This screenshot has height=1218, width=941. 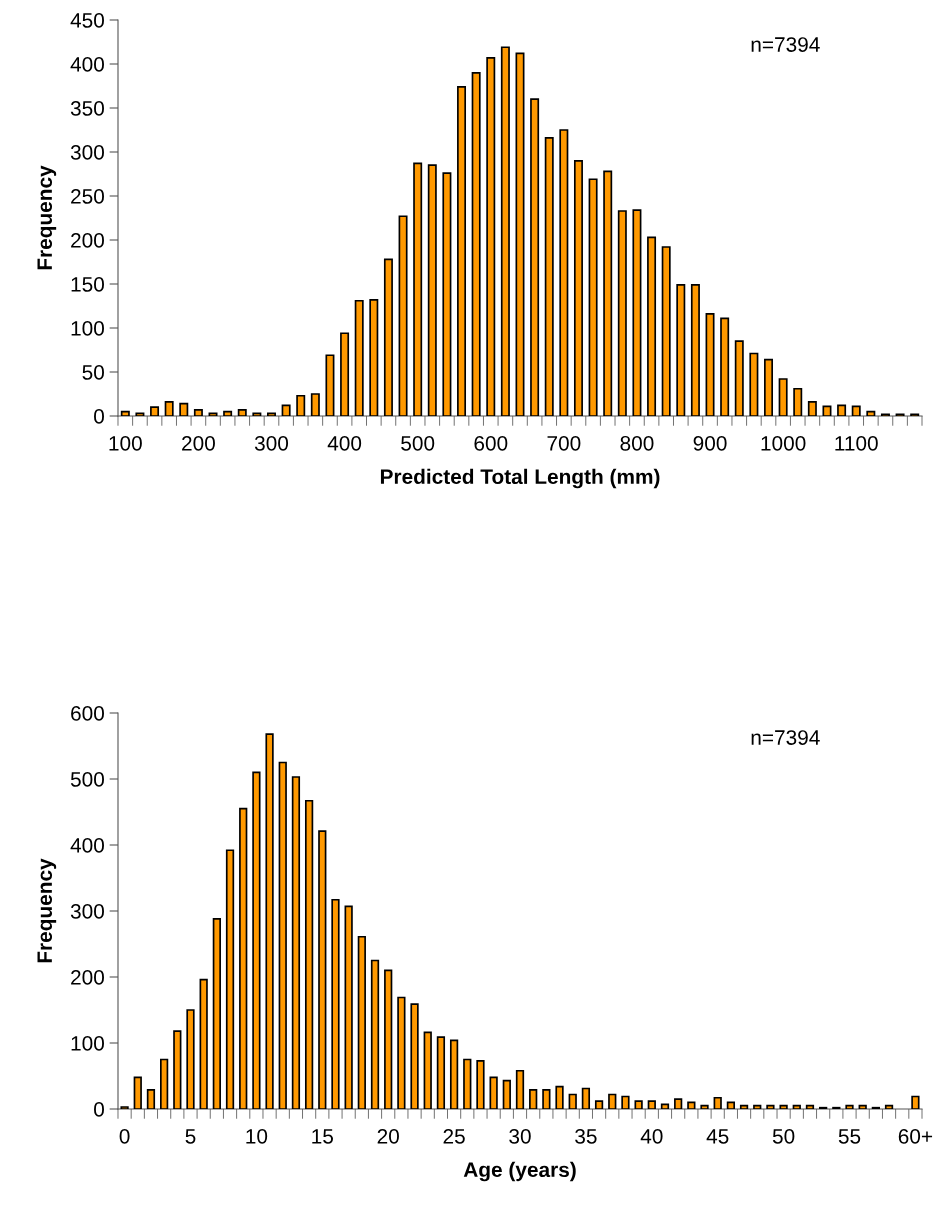 I want to click on x-tick-label: 40, so click(x=651, y=1136).